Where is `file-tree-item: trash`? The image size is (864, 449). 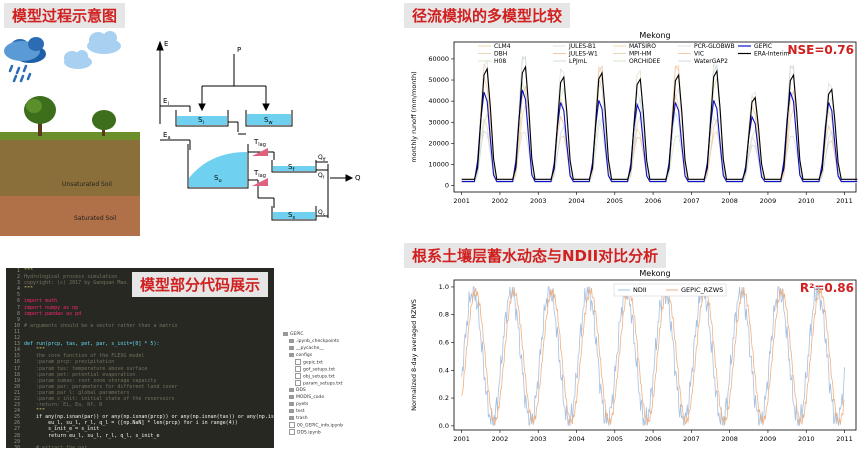 file-tree-item: trash is located at coordinates (323, 418).